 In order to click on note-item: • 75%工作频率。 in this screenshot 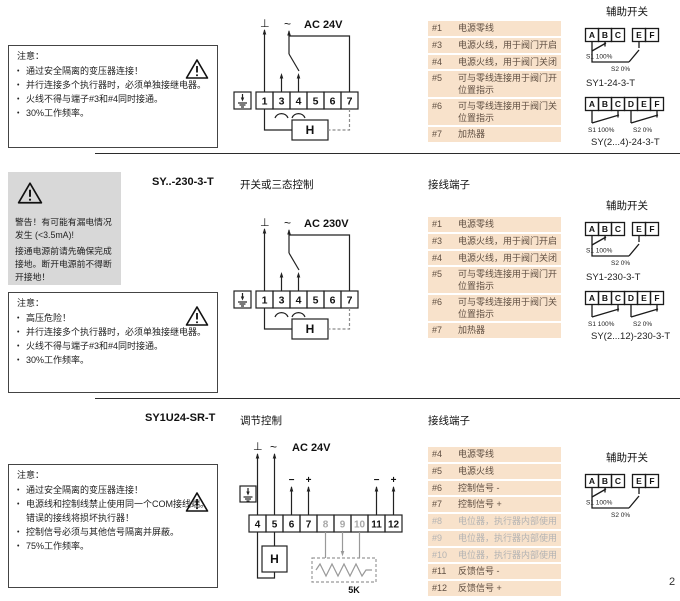, I will do `click(53, 545)`.